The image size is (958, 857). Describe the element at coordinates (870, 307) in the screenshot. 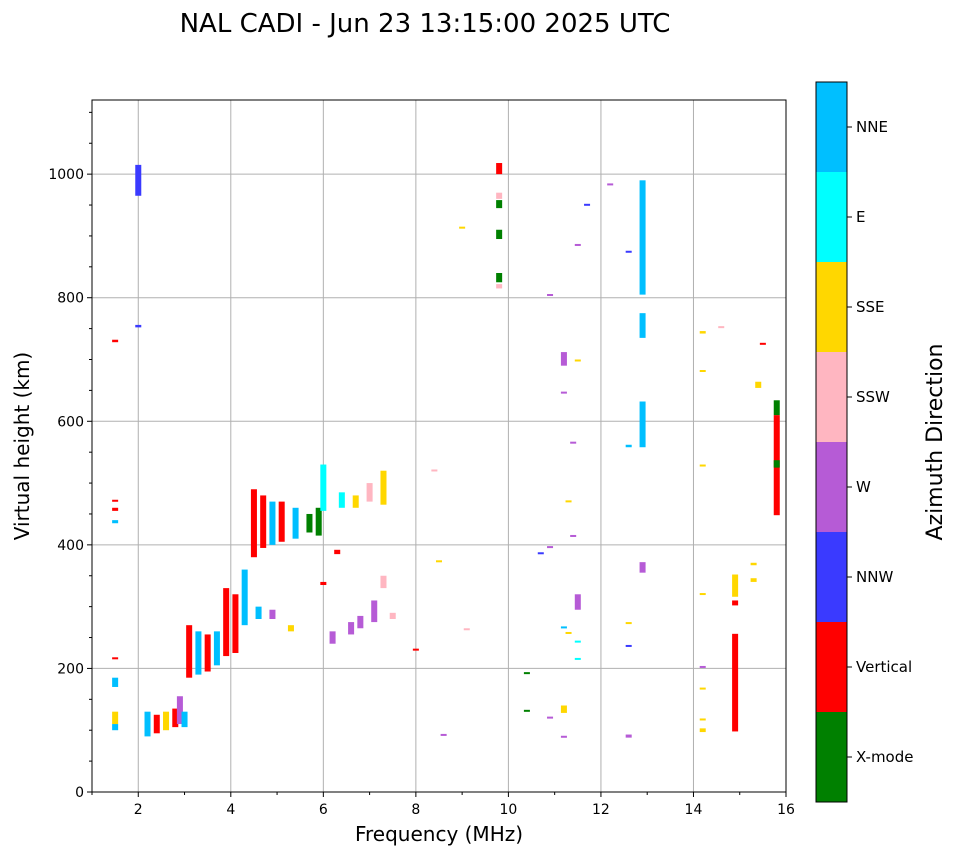

I see `colorbar-label: SSE` at that location.